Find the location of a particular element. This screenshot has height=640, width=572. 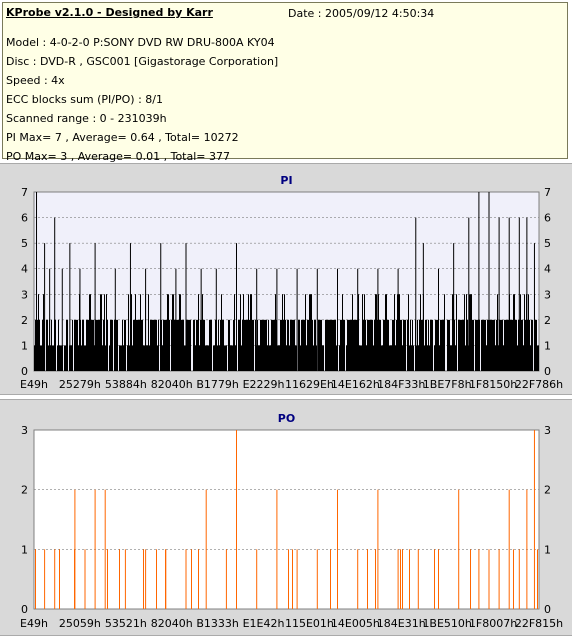

x-tick-label: 1BE510h is located at coordinates (446, 623).